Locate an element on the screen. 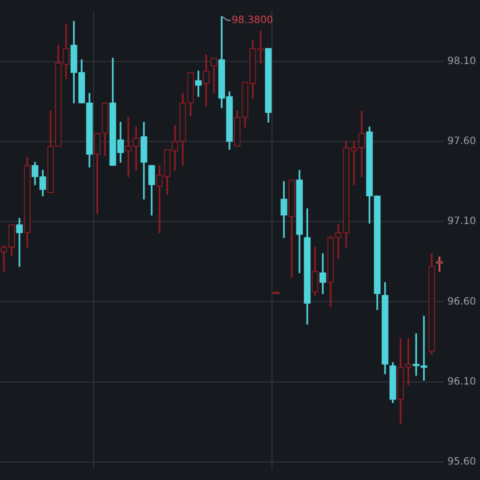 The width and height of the screenshot is (480, 480). annotation: 98.3800 is located at coordinates (253, 20).